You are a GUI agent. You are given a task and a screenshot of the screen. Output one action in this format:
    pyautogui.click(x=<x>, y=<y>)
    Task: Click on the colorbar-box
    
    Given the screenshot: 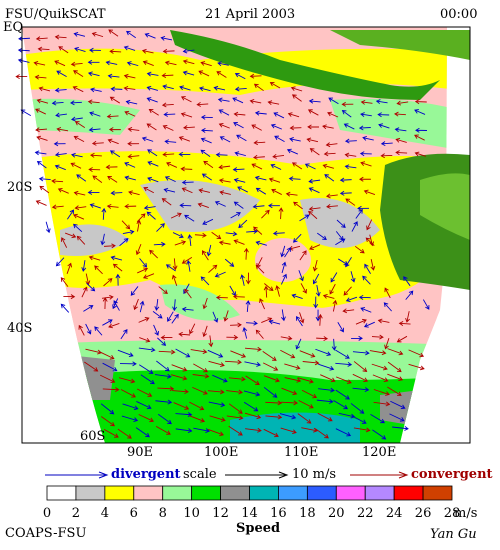 What is the action you would take?
    pyautogui.click(x=119, y=493)
    